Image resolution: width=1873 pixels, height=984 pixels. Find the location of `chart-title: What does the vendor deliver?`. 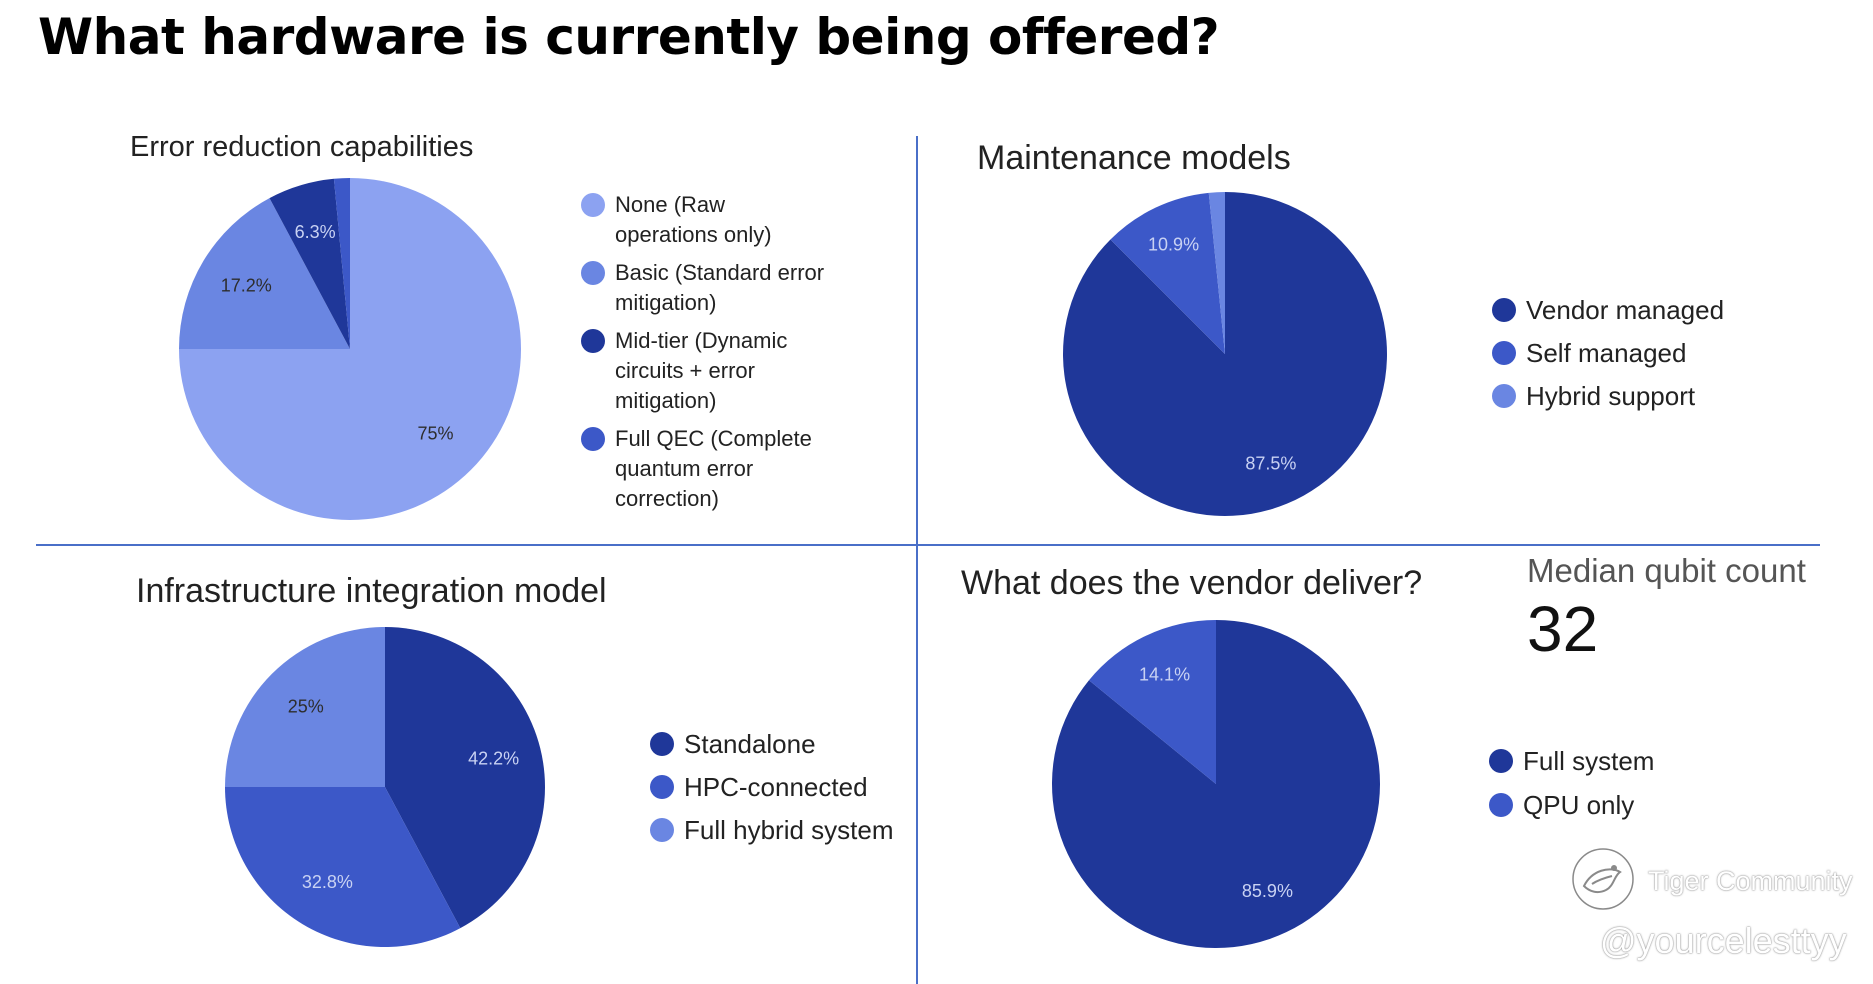

chart-title: What does the vendor deliver? is located at coordinates (1192, 583).